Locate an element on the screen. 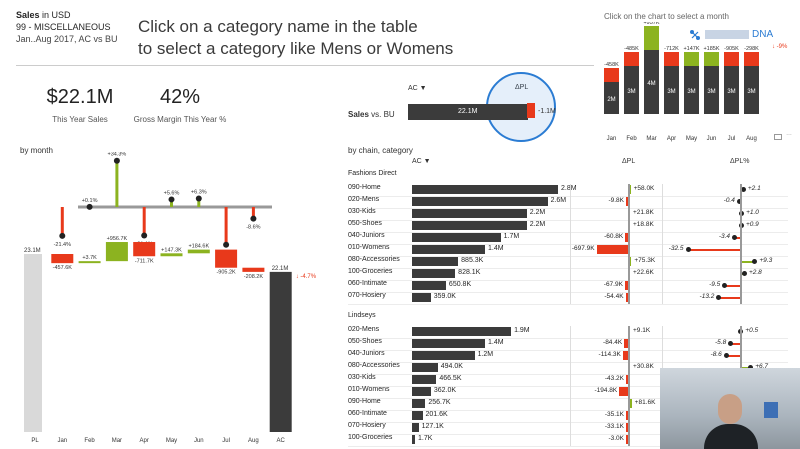 This screenshot has height=449, width=800. dplpct-value: -3.4 is located at coordinates (724, 236).